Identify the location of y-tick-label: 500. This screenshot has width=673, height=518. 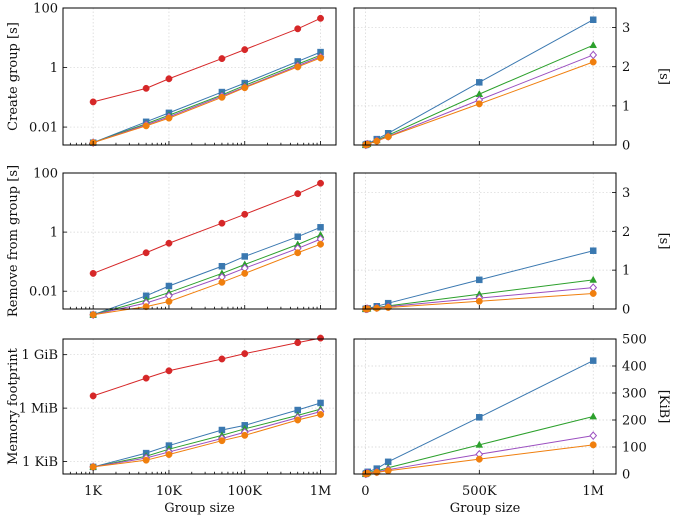
(634, 340).